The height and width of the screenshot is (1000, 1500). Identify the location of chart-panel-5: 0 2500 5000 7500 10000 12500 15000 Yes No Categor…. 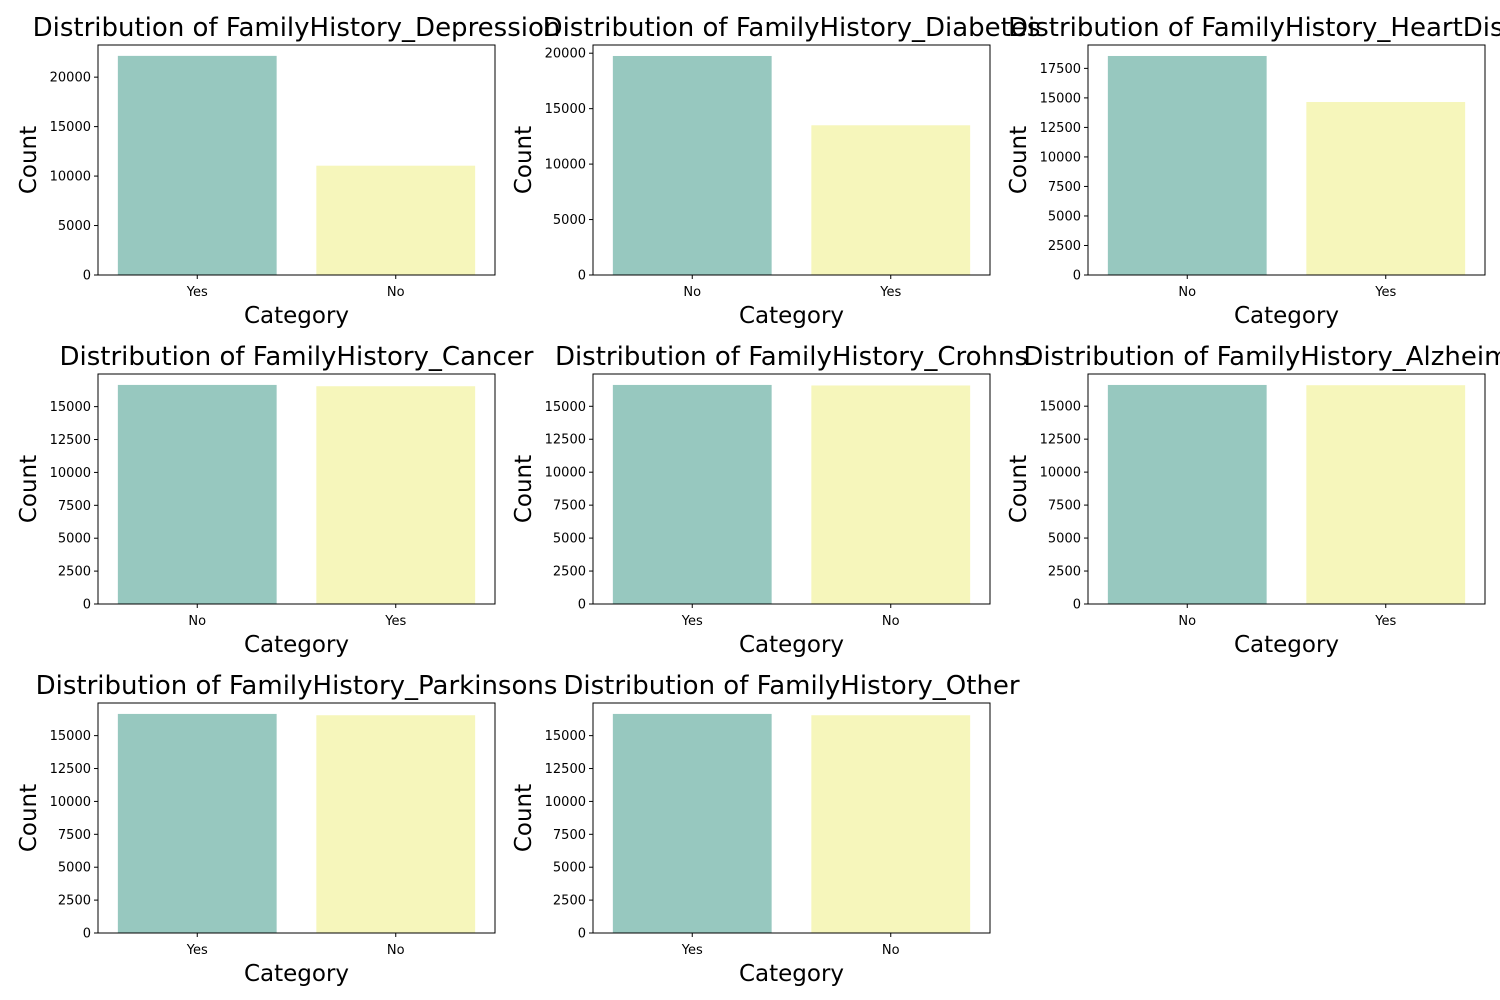
(769, 500).